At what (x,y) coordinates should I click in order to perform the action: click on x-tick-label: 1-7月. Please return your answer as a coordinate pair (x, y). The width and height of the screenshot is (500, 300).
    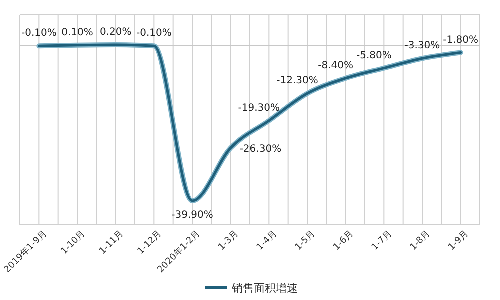
    Looking at the image, I should click on (382, 241).